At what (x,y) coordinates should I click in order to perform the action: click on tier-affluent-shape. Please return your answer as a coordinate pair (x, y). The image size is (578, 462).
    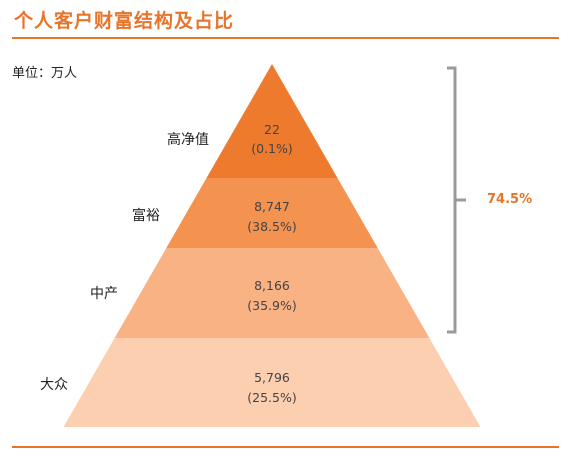
    Looking at the image, I should click on (272, 213).